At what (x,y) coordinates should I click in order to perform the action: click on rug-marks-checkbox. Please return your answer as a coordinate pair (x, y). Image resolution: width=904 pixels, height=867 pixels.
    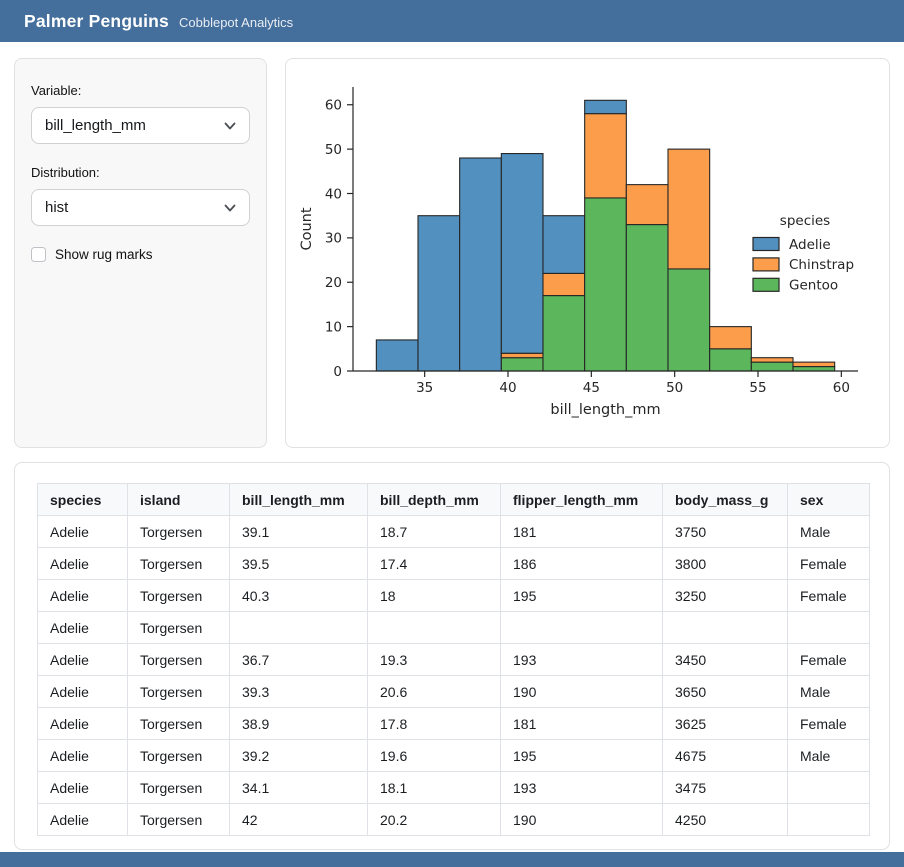
    Looking at the image, I should click on (38, 254).